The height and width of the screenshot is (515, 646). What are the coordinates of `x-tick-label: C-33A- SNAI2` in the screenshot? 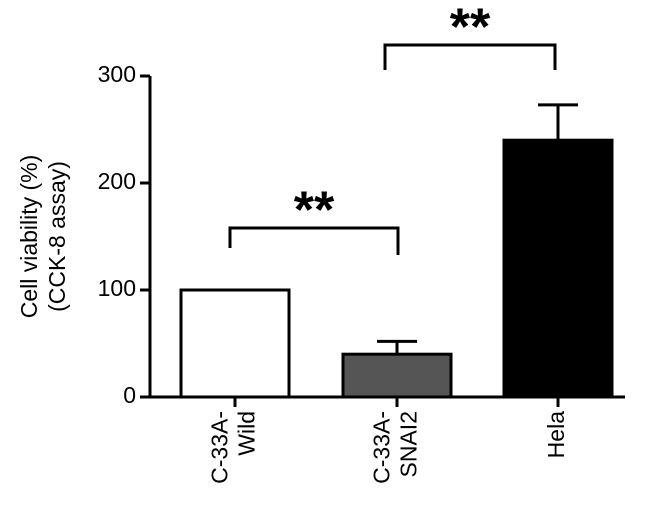 It's located at (395, 447).